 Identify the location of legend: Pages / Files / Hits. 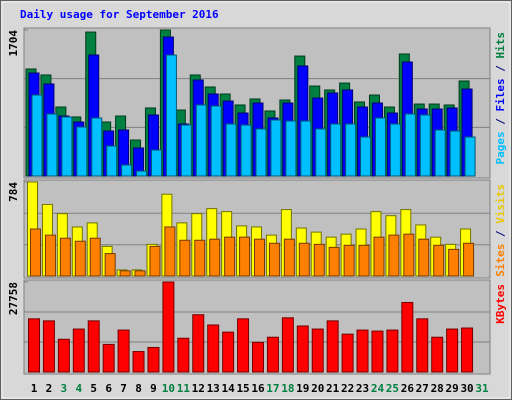
(500, 98).